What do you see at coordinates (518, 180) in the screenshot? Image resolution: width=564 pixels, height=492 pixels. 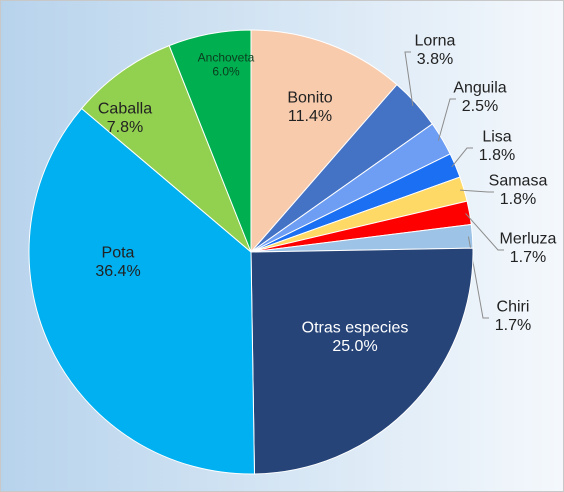 I see `slice-label: Samasa` at bounding box center [518, 180].